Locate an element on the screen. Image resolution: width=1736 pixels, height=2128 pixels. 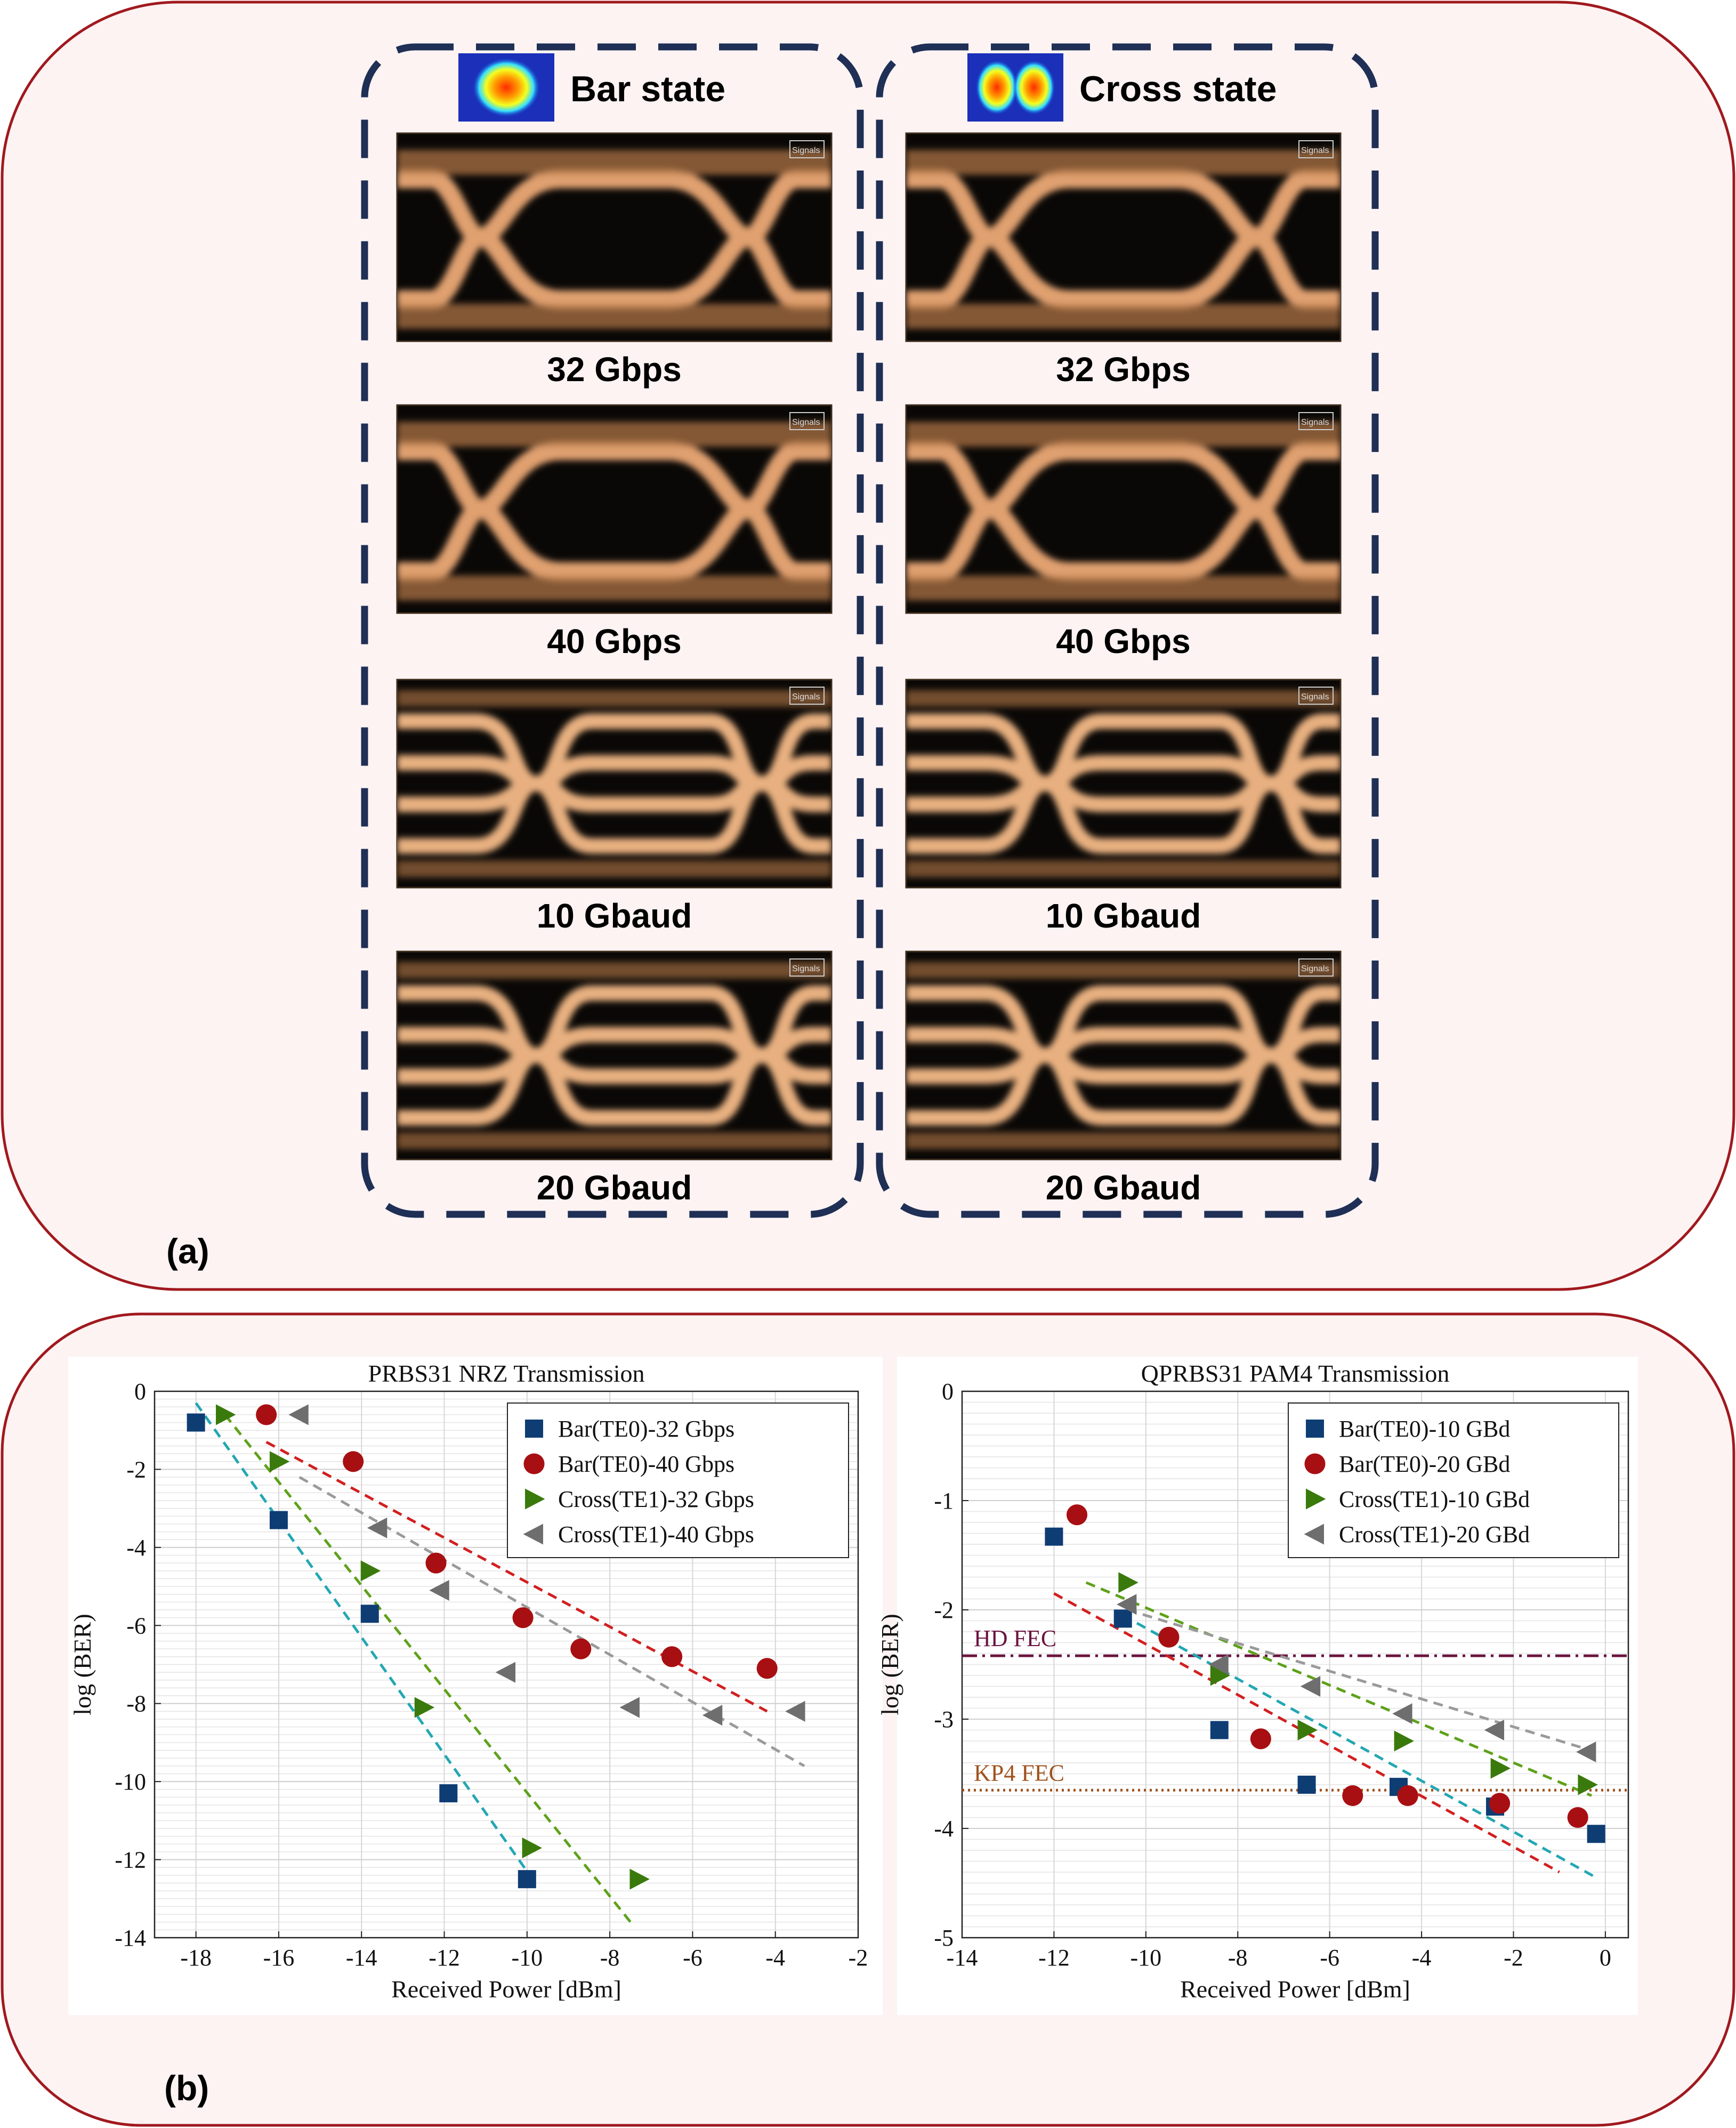
y-tick-label: -5 is located at coordinates (944, 1938).